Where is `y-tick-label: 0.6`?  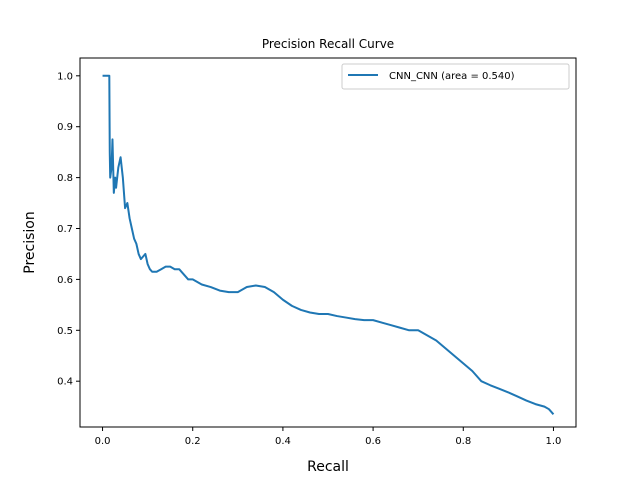 y-tick-label: 0.6 is located at coordinates (65, 280).